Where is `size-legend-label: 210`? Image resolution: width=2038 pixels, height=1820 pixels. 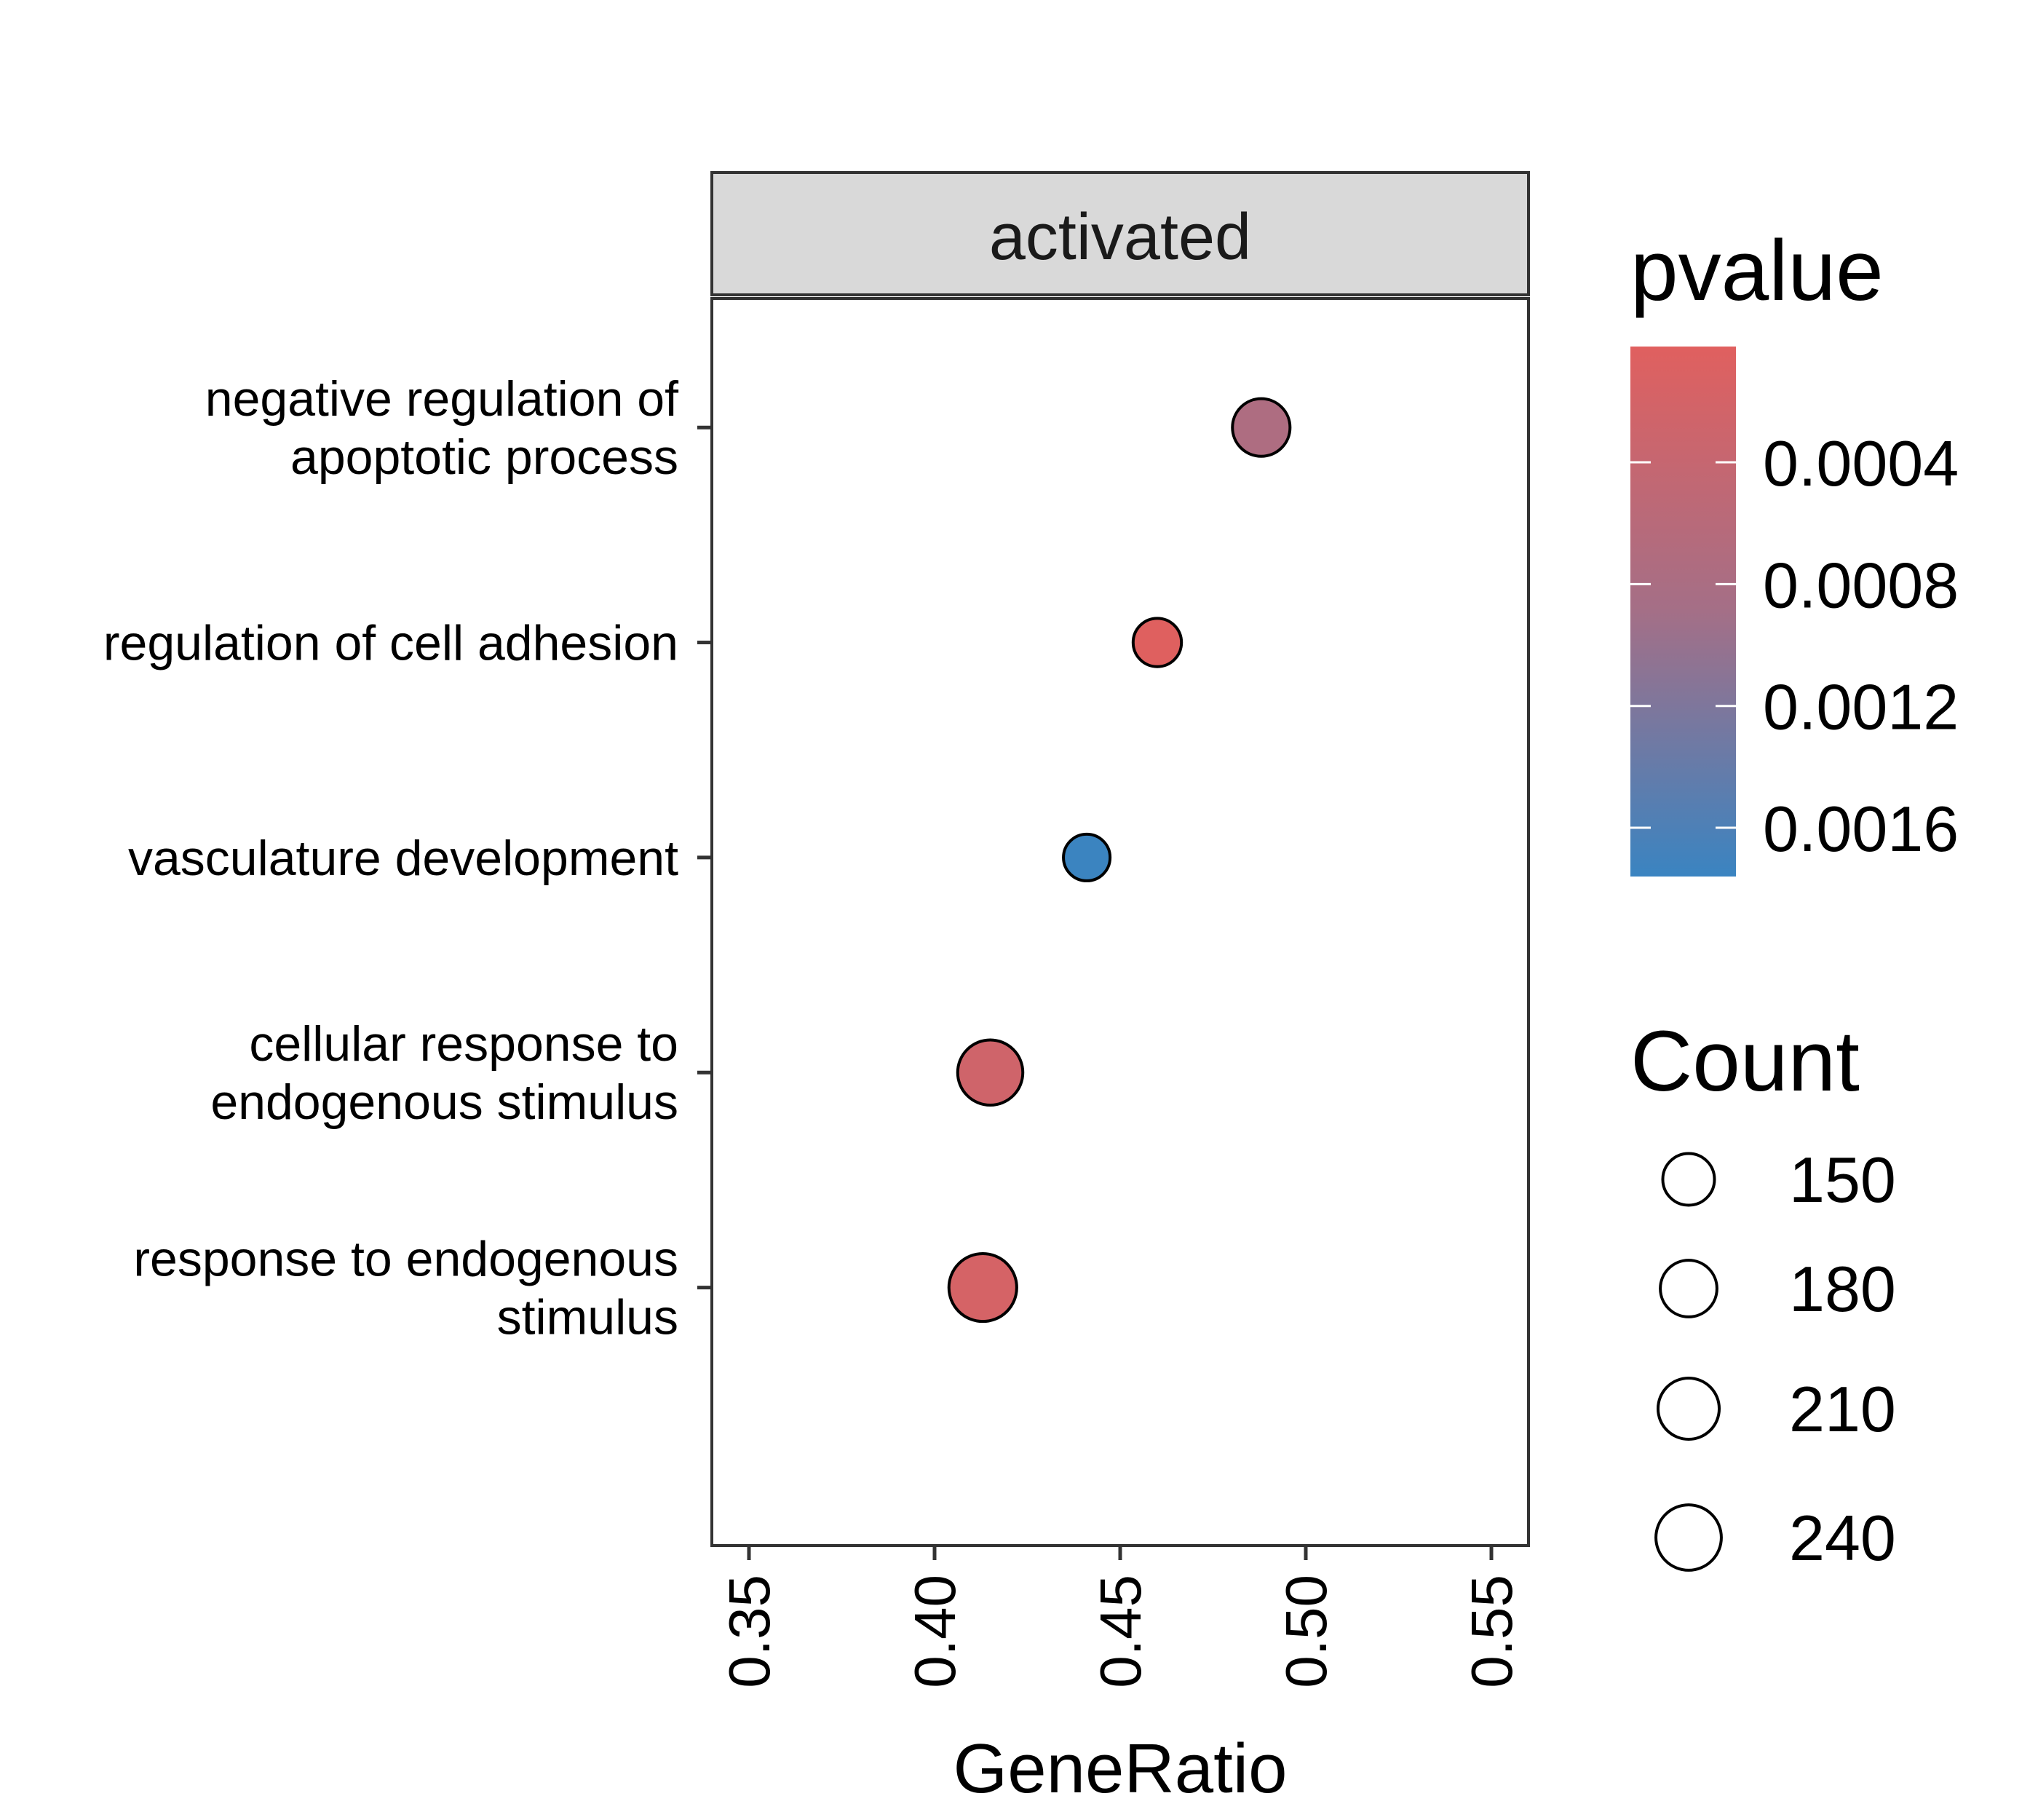
size-legend-label: 210 is located at coordinates (1842, 1409).